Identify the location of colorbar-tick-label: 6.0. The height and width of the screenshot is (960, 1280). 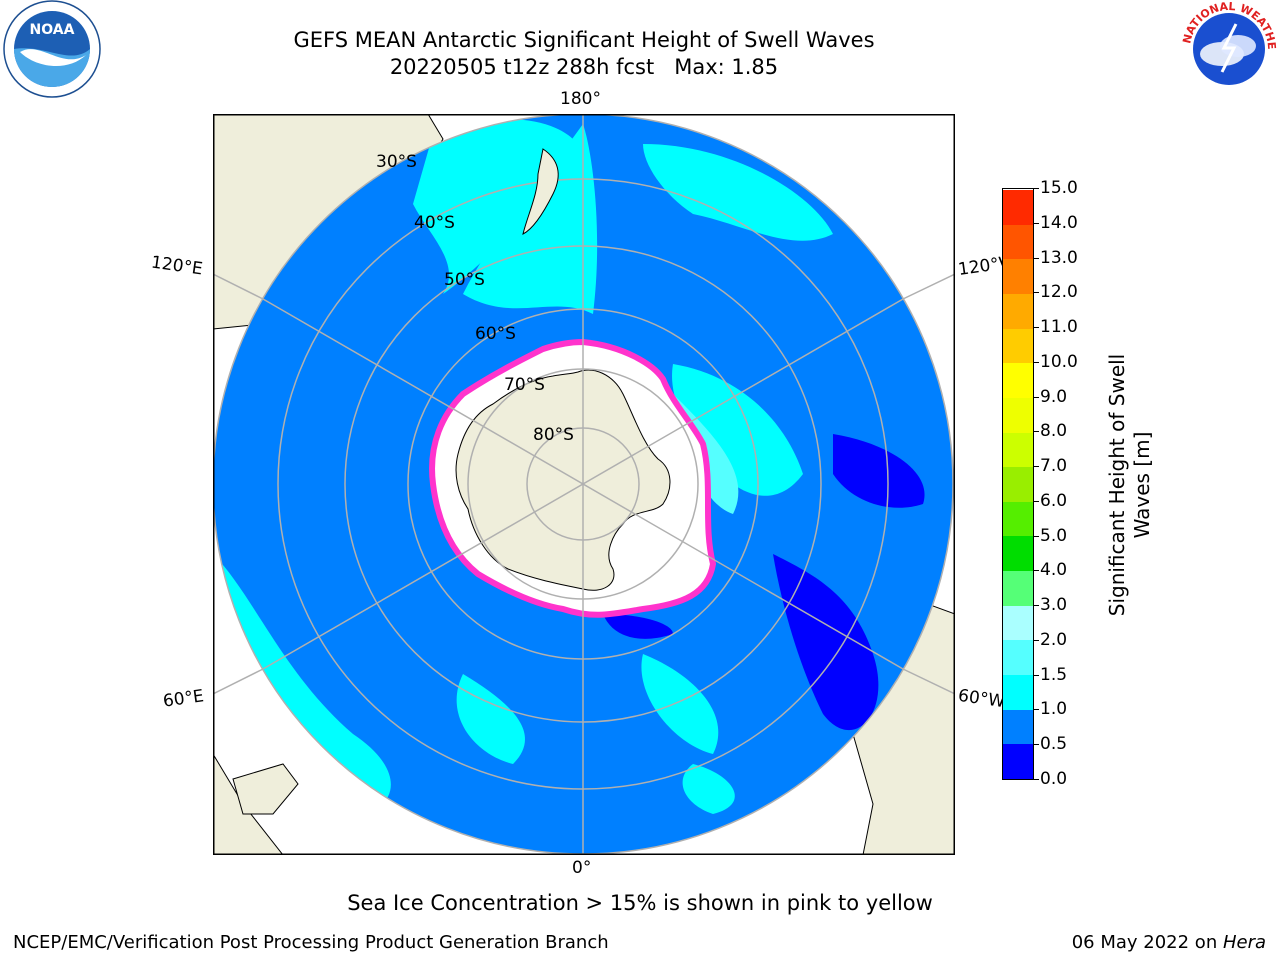
(1054, 500).